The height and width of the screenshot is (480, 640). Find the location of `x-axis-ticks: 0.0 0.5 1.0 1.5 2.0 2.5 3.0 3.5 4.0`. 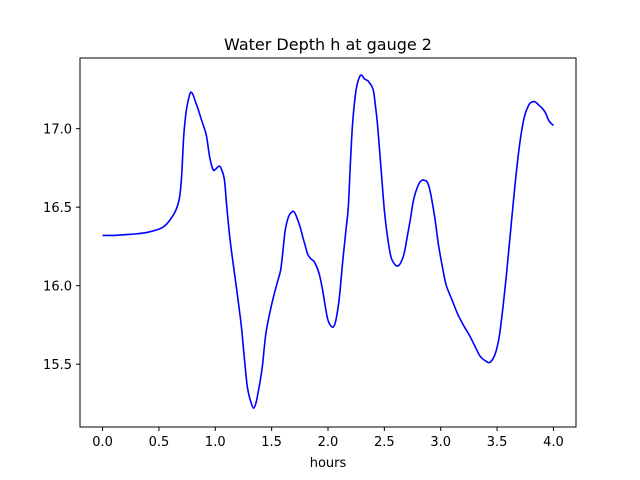

x-axis-ticks: 0.0 0.5 1.0 1.5 2.0 2.5 3.0 3.5 4.0 is located at coordinates (328, 438).